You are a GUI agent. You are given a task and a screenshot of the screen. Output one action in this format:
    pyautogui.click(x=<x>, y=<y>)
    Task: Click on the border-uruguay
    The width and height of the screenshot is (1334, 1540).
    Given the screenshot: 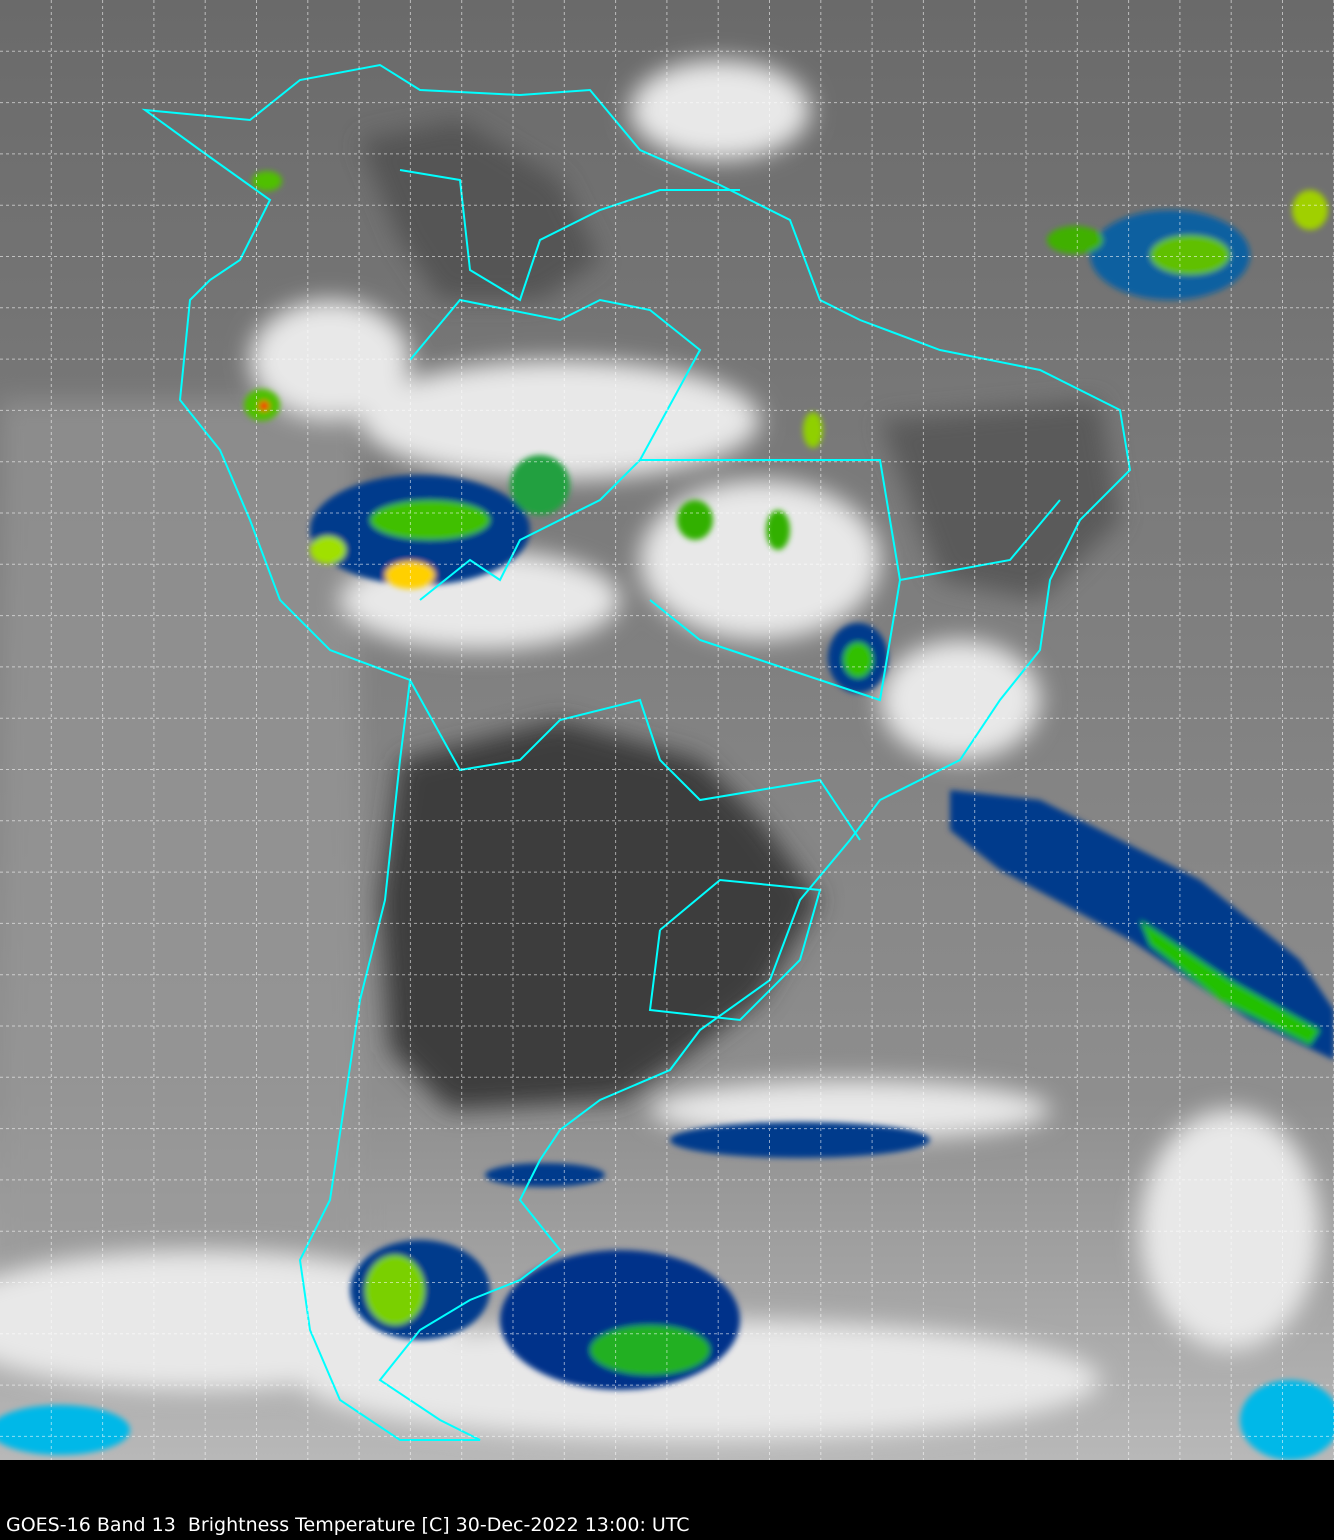 What is the action you would take?
    pyautogui.click(x=735, y=950)
    